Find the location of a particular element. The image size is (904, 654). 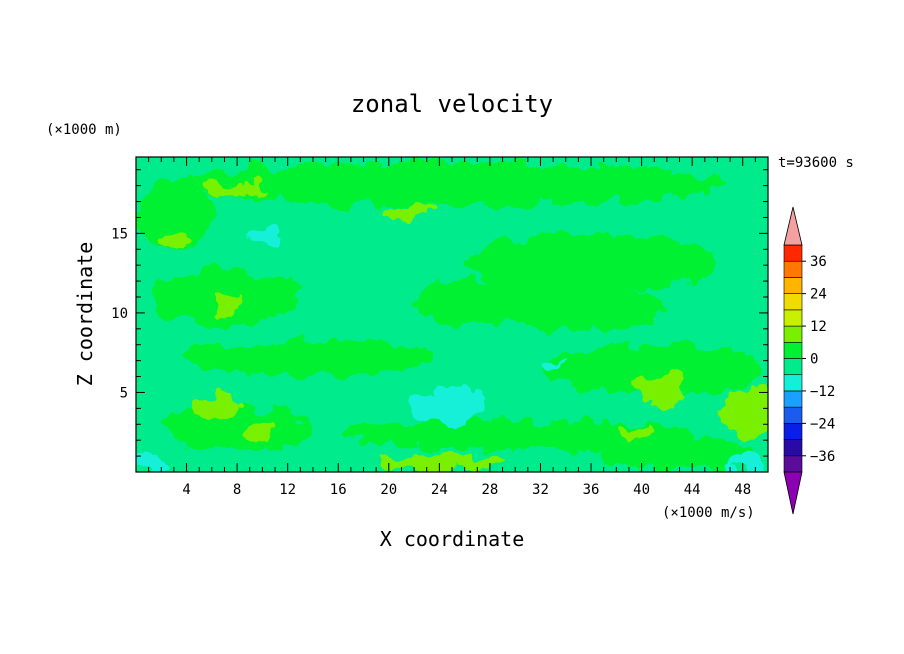

colorbar-tick-label: −36 is located at coordinates (822, 457).